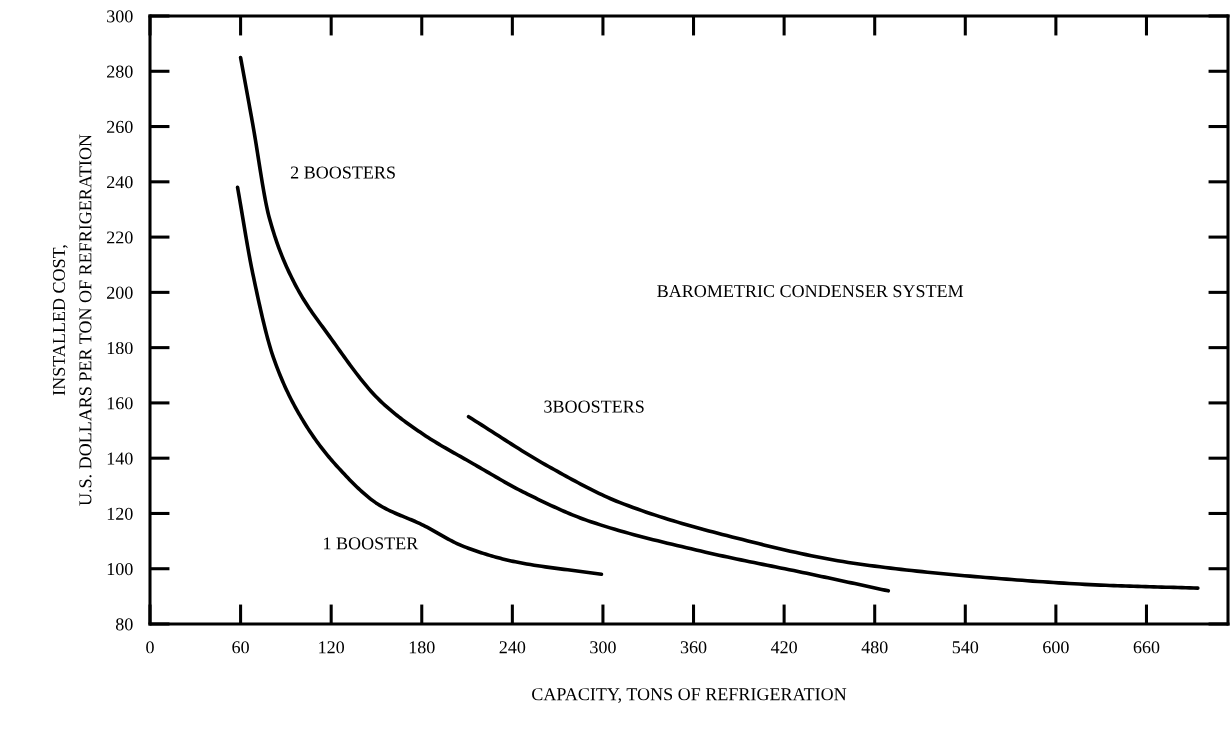  What do you see at coordinates (342, 172) in the screenshot?
I see `series-label: 2 BOOSTERS` at bounding box center [342, 172].